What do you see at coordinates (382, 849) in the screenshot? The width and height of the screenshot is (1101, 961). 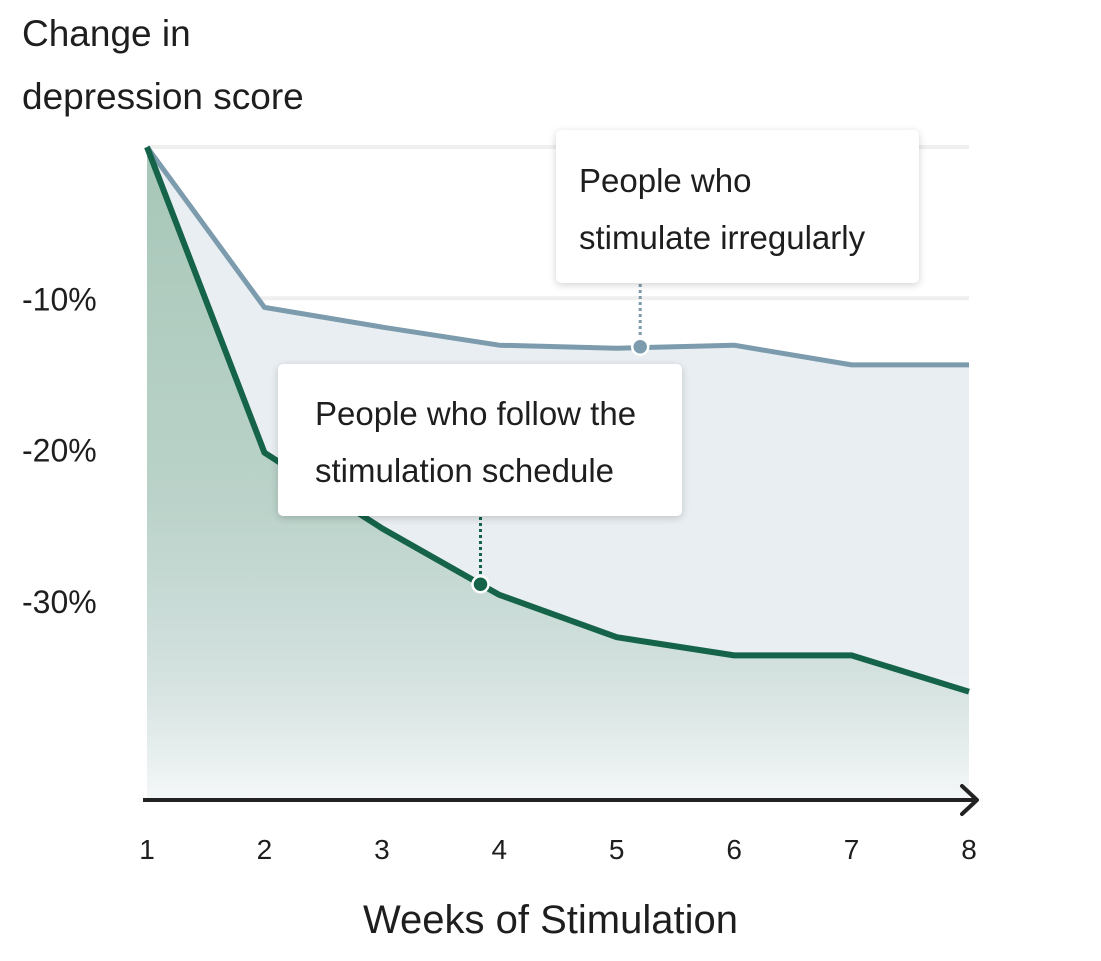 I see `x-tick-label: 3` at bounding box center [382, 849].